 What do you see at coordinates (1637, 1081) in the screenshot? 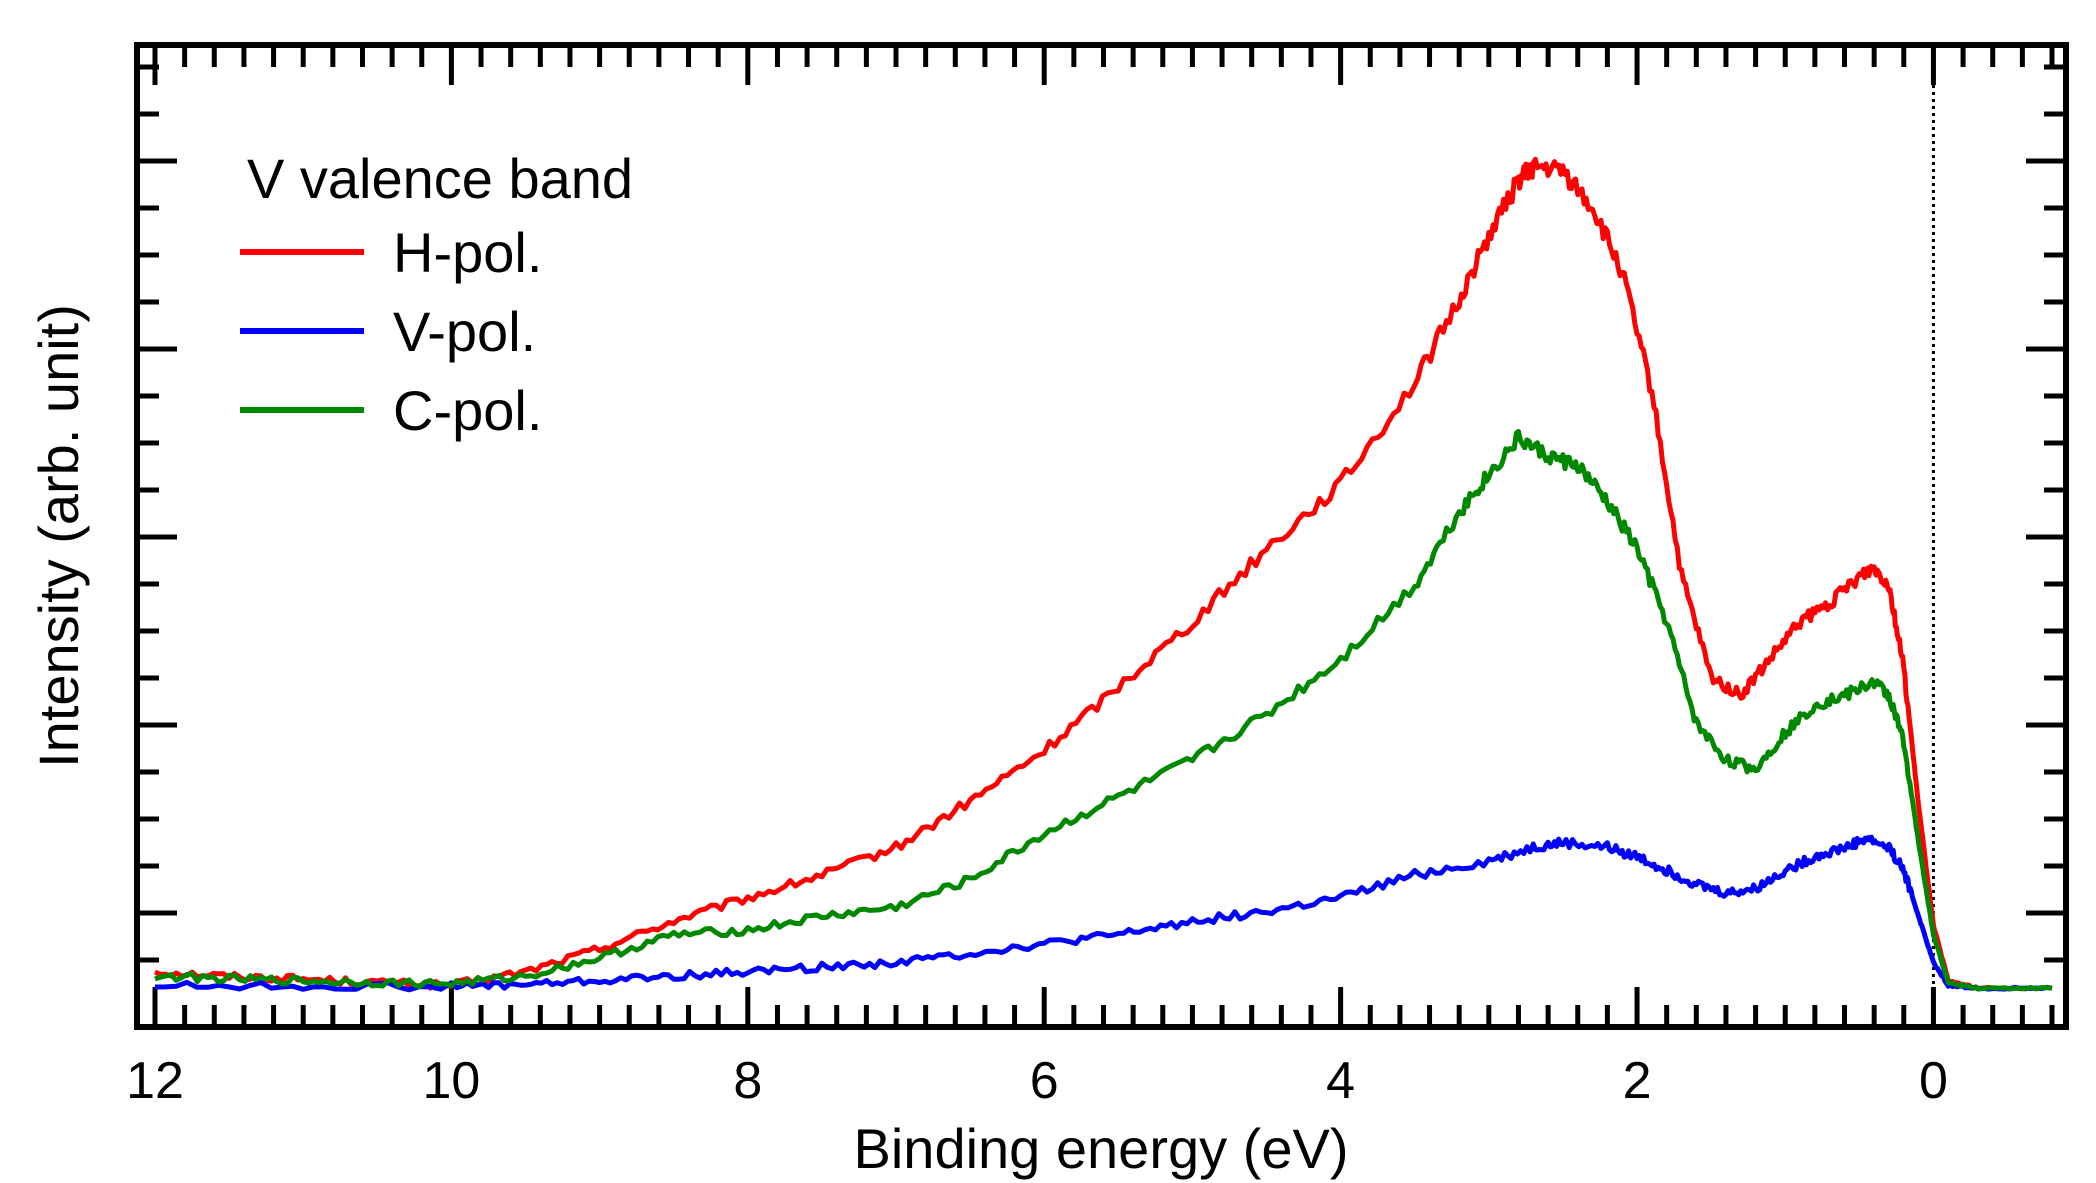
I see `x-tick-label: 2` at bounding box center [1637, 1081].